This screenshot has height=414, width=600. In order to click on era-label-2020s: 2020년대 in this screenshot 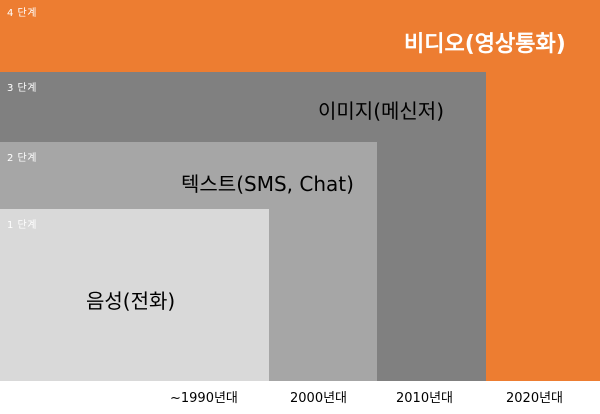, I will do `click(535, 398)`.